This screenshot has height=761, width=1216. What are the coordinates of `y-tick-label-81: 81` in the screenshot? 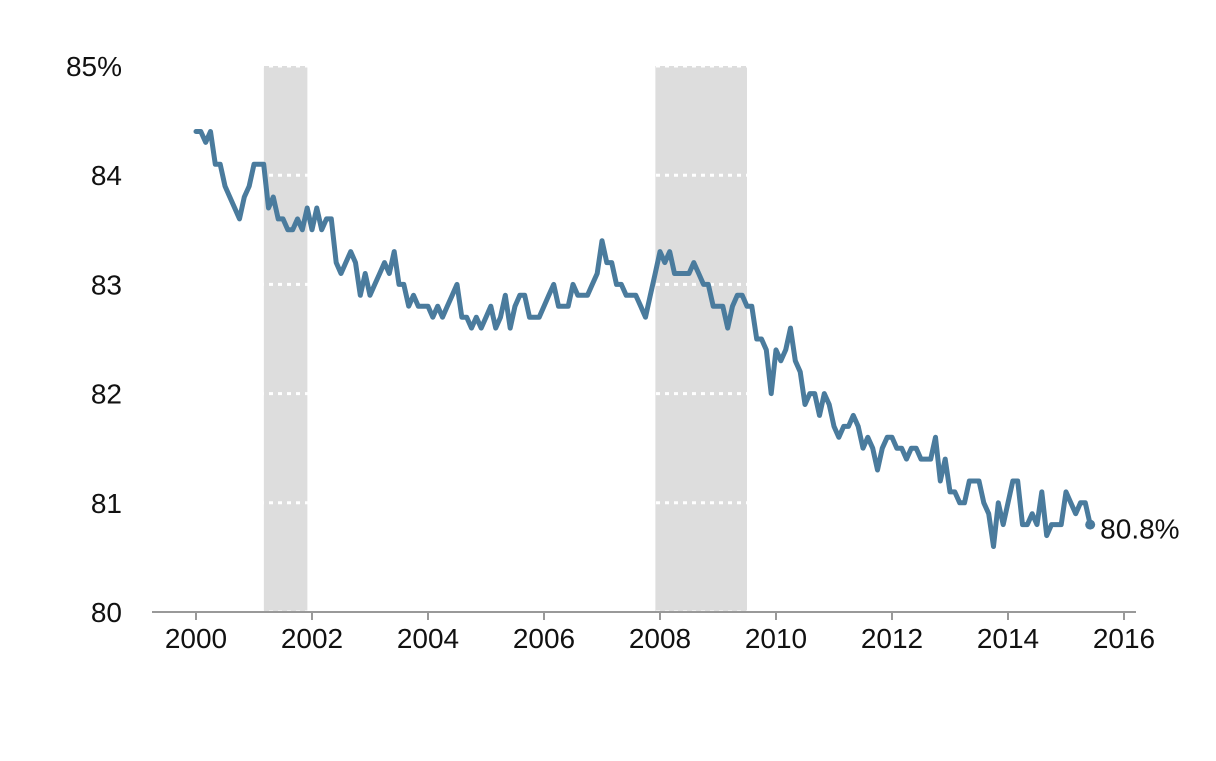 It's located at (106, 503).